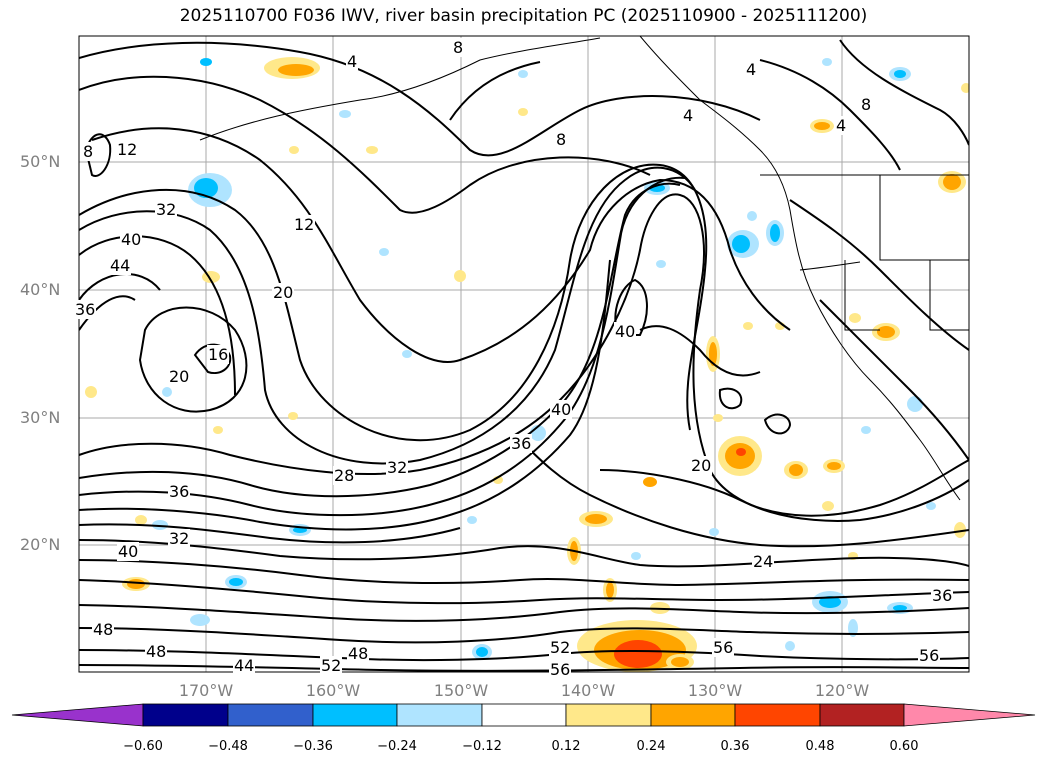 The height and width of the screenshot is (765, 1047). Describe the element at coordinates (313, 746) in the screenshot. I see `colorbar-tick-label: −0.36` at that location.